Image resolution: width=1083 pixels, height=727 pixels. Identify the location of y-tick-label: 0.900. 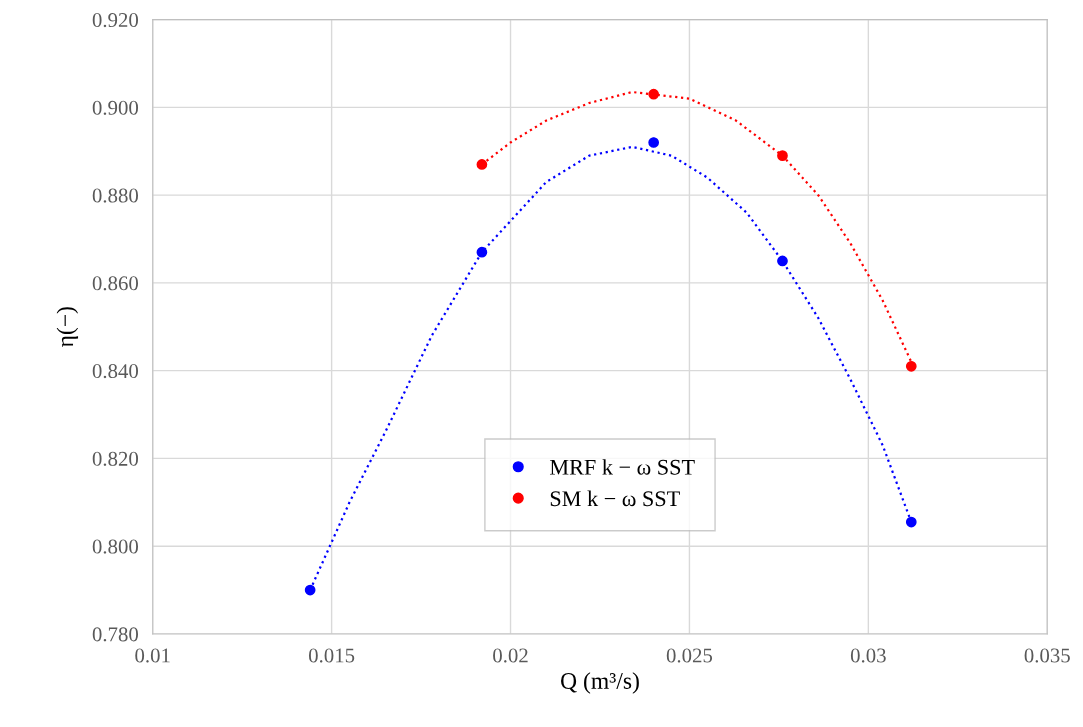
(115, 107).